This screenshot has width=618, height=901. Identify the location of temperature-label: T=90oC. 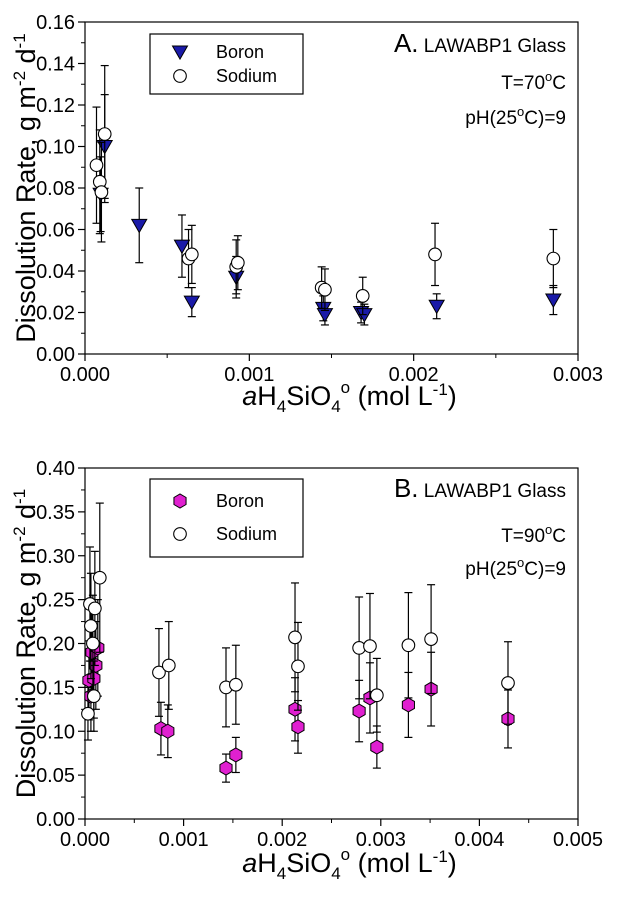
(533, 534).